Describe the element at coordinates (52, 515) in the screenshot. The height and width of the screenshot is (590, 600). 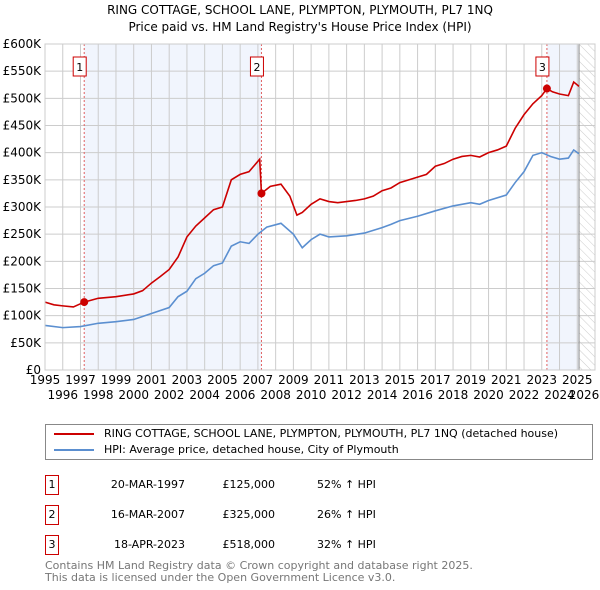
I see `sale-number: 2` at that location.